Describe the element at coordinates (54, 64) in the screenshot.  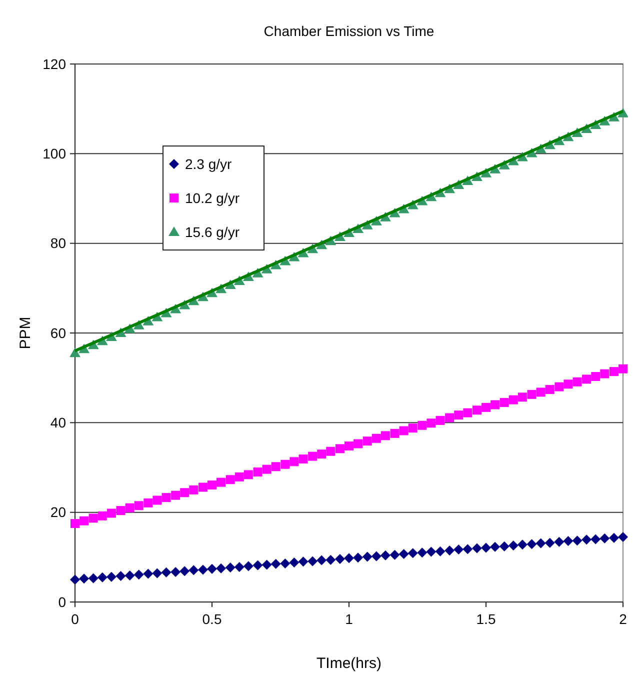
I see `y-tick-label: 120` at that location.